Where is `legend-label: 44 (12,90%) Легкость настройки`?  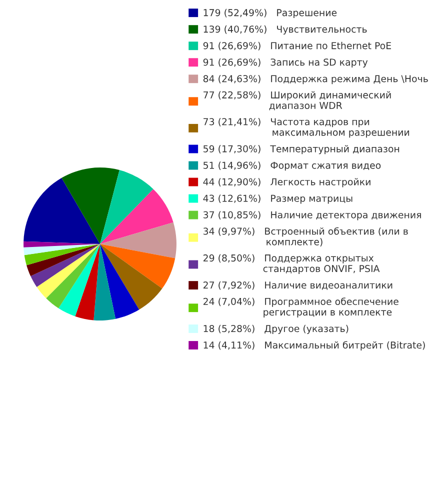
legend-label: 44 (12,90%) Легкость настройки is located at coordinates (286, 183).